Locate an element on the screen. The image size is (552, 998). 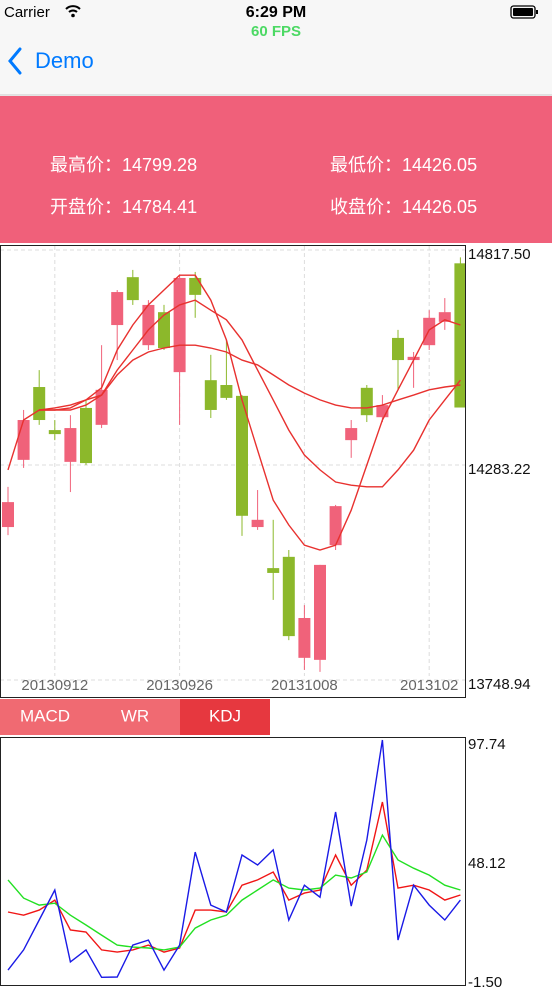
tab-label: KDJ is located at coordinates (225, 715).